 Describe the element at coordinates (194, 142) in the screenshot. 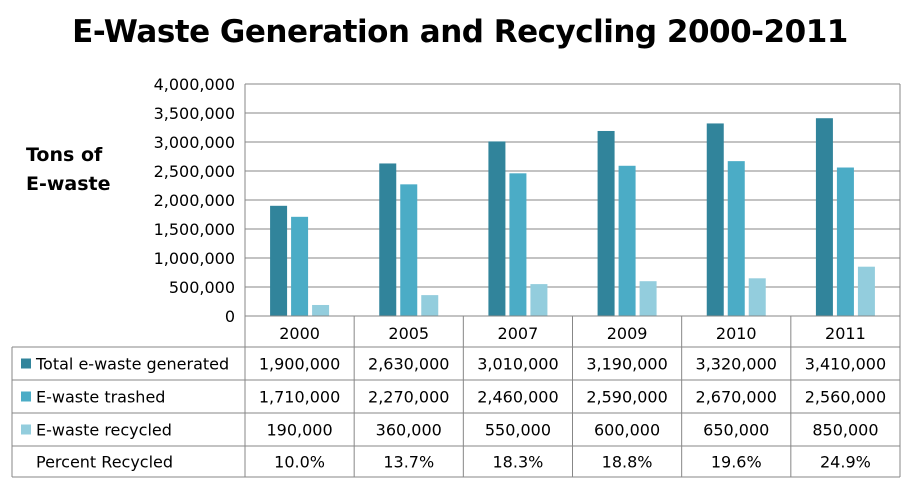

I see `y-tick-label: 3,000,000` at that location.